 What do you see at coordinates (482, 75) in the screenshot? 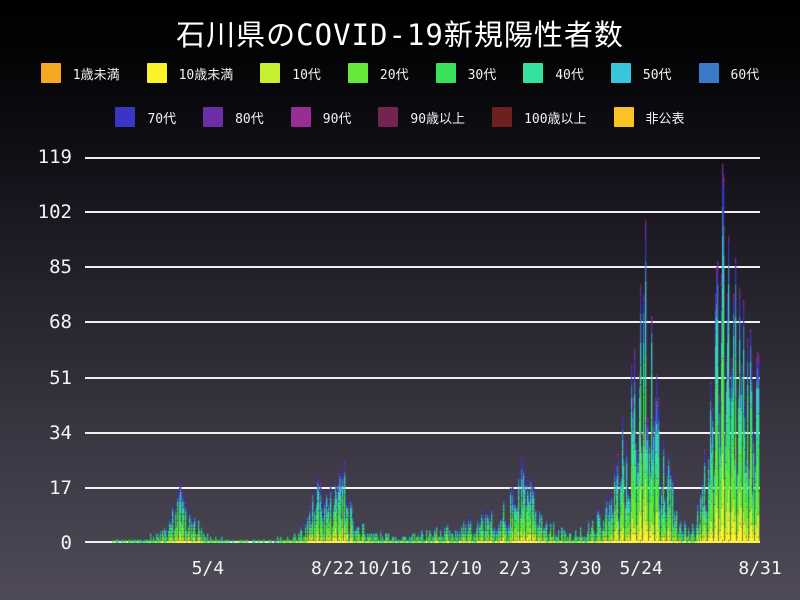
I see `legend-item-label: 30代` at bounding box center [482, 75].